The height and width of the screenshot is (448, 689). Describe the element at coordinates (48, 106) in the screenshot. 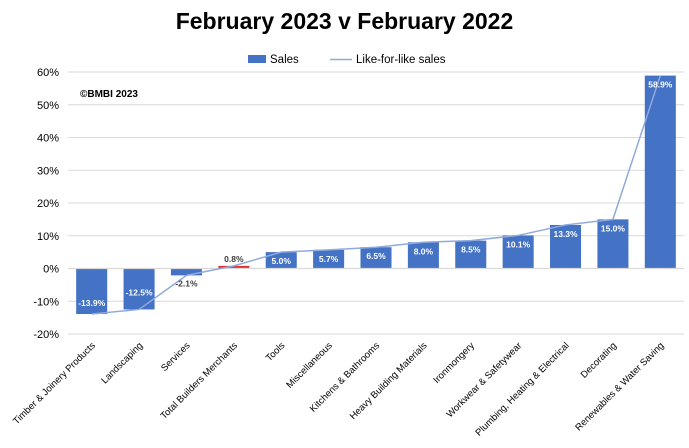

I see `y-tick-label: 50%` at that location.